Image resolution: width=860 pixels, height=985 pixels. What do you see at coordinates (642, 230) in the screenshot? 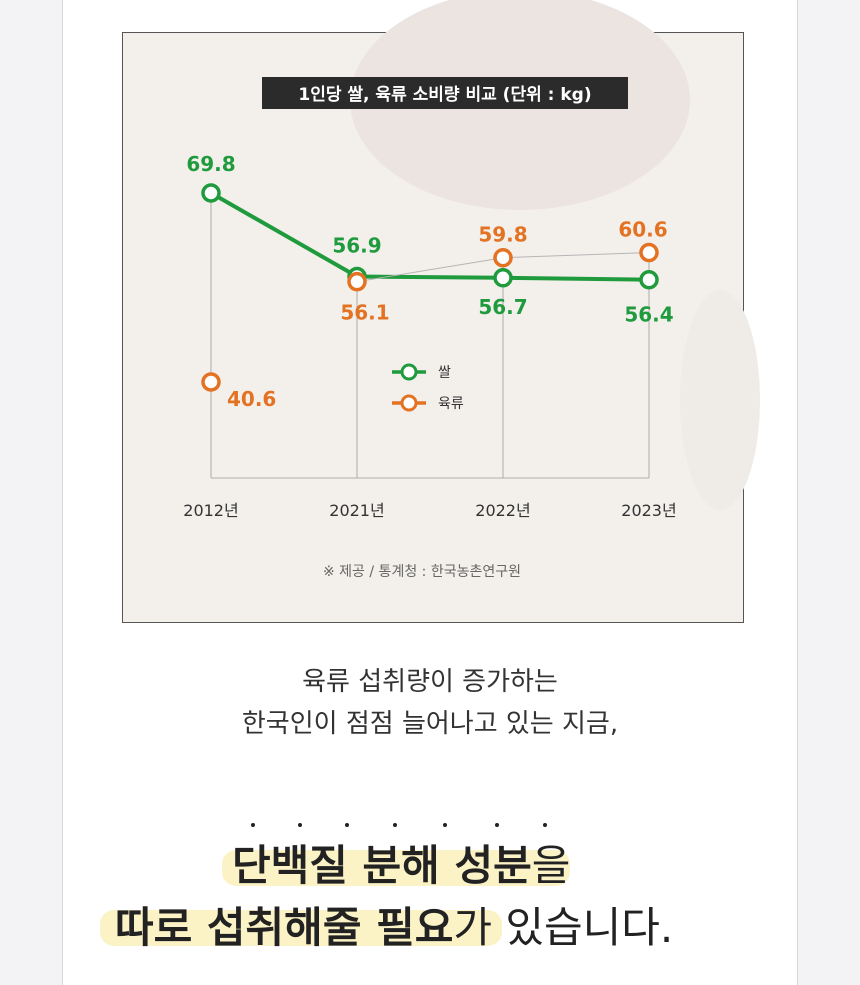
I see `value-label: 60.6` at bounding box center [642, 230].